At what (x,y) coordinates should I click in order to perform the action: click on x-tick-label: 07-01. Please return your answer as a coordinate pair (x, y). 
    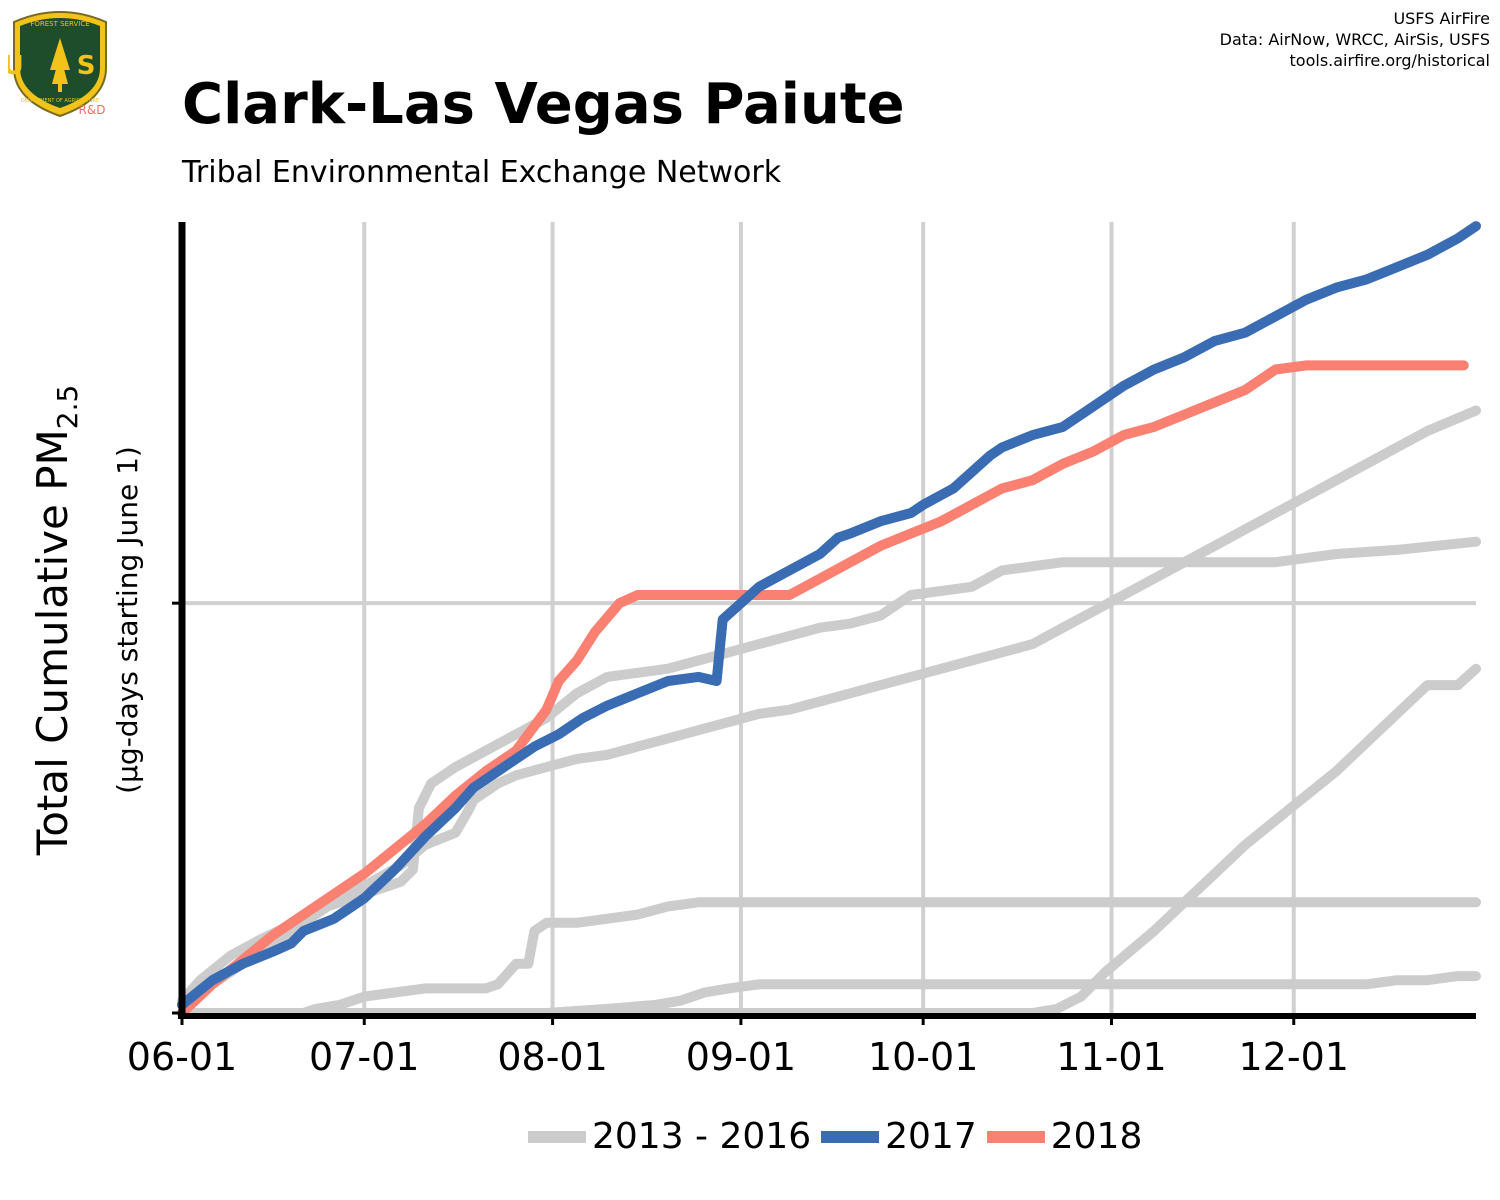
    Looking at the image, I should click on (364, 1057).